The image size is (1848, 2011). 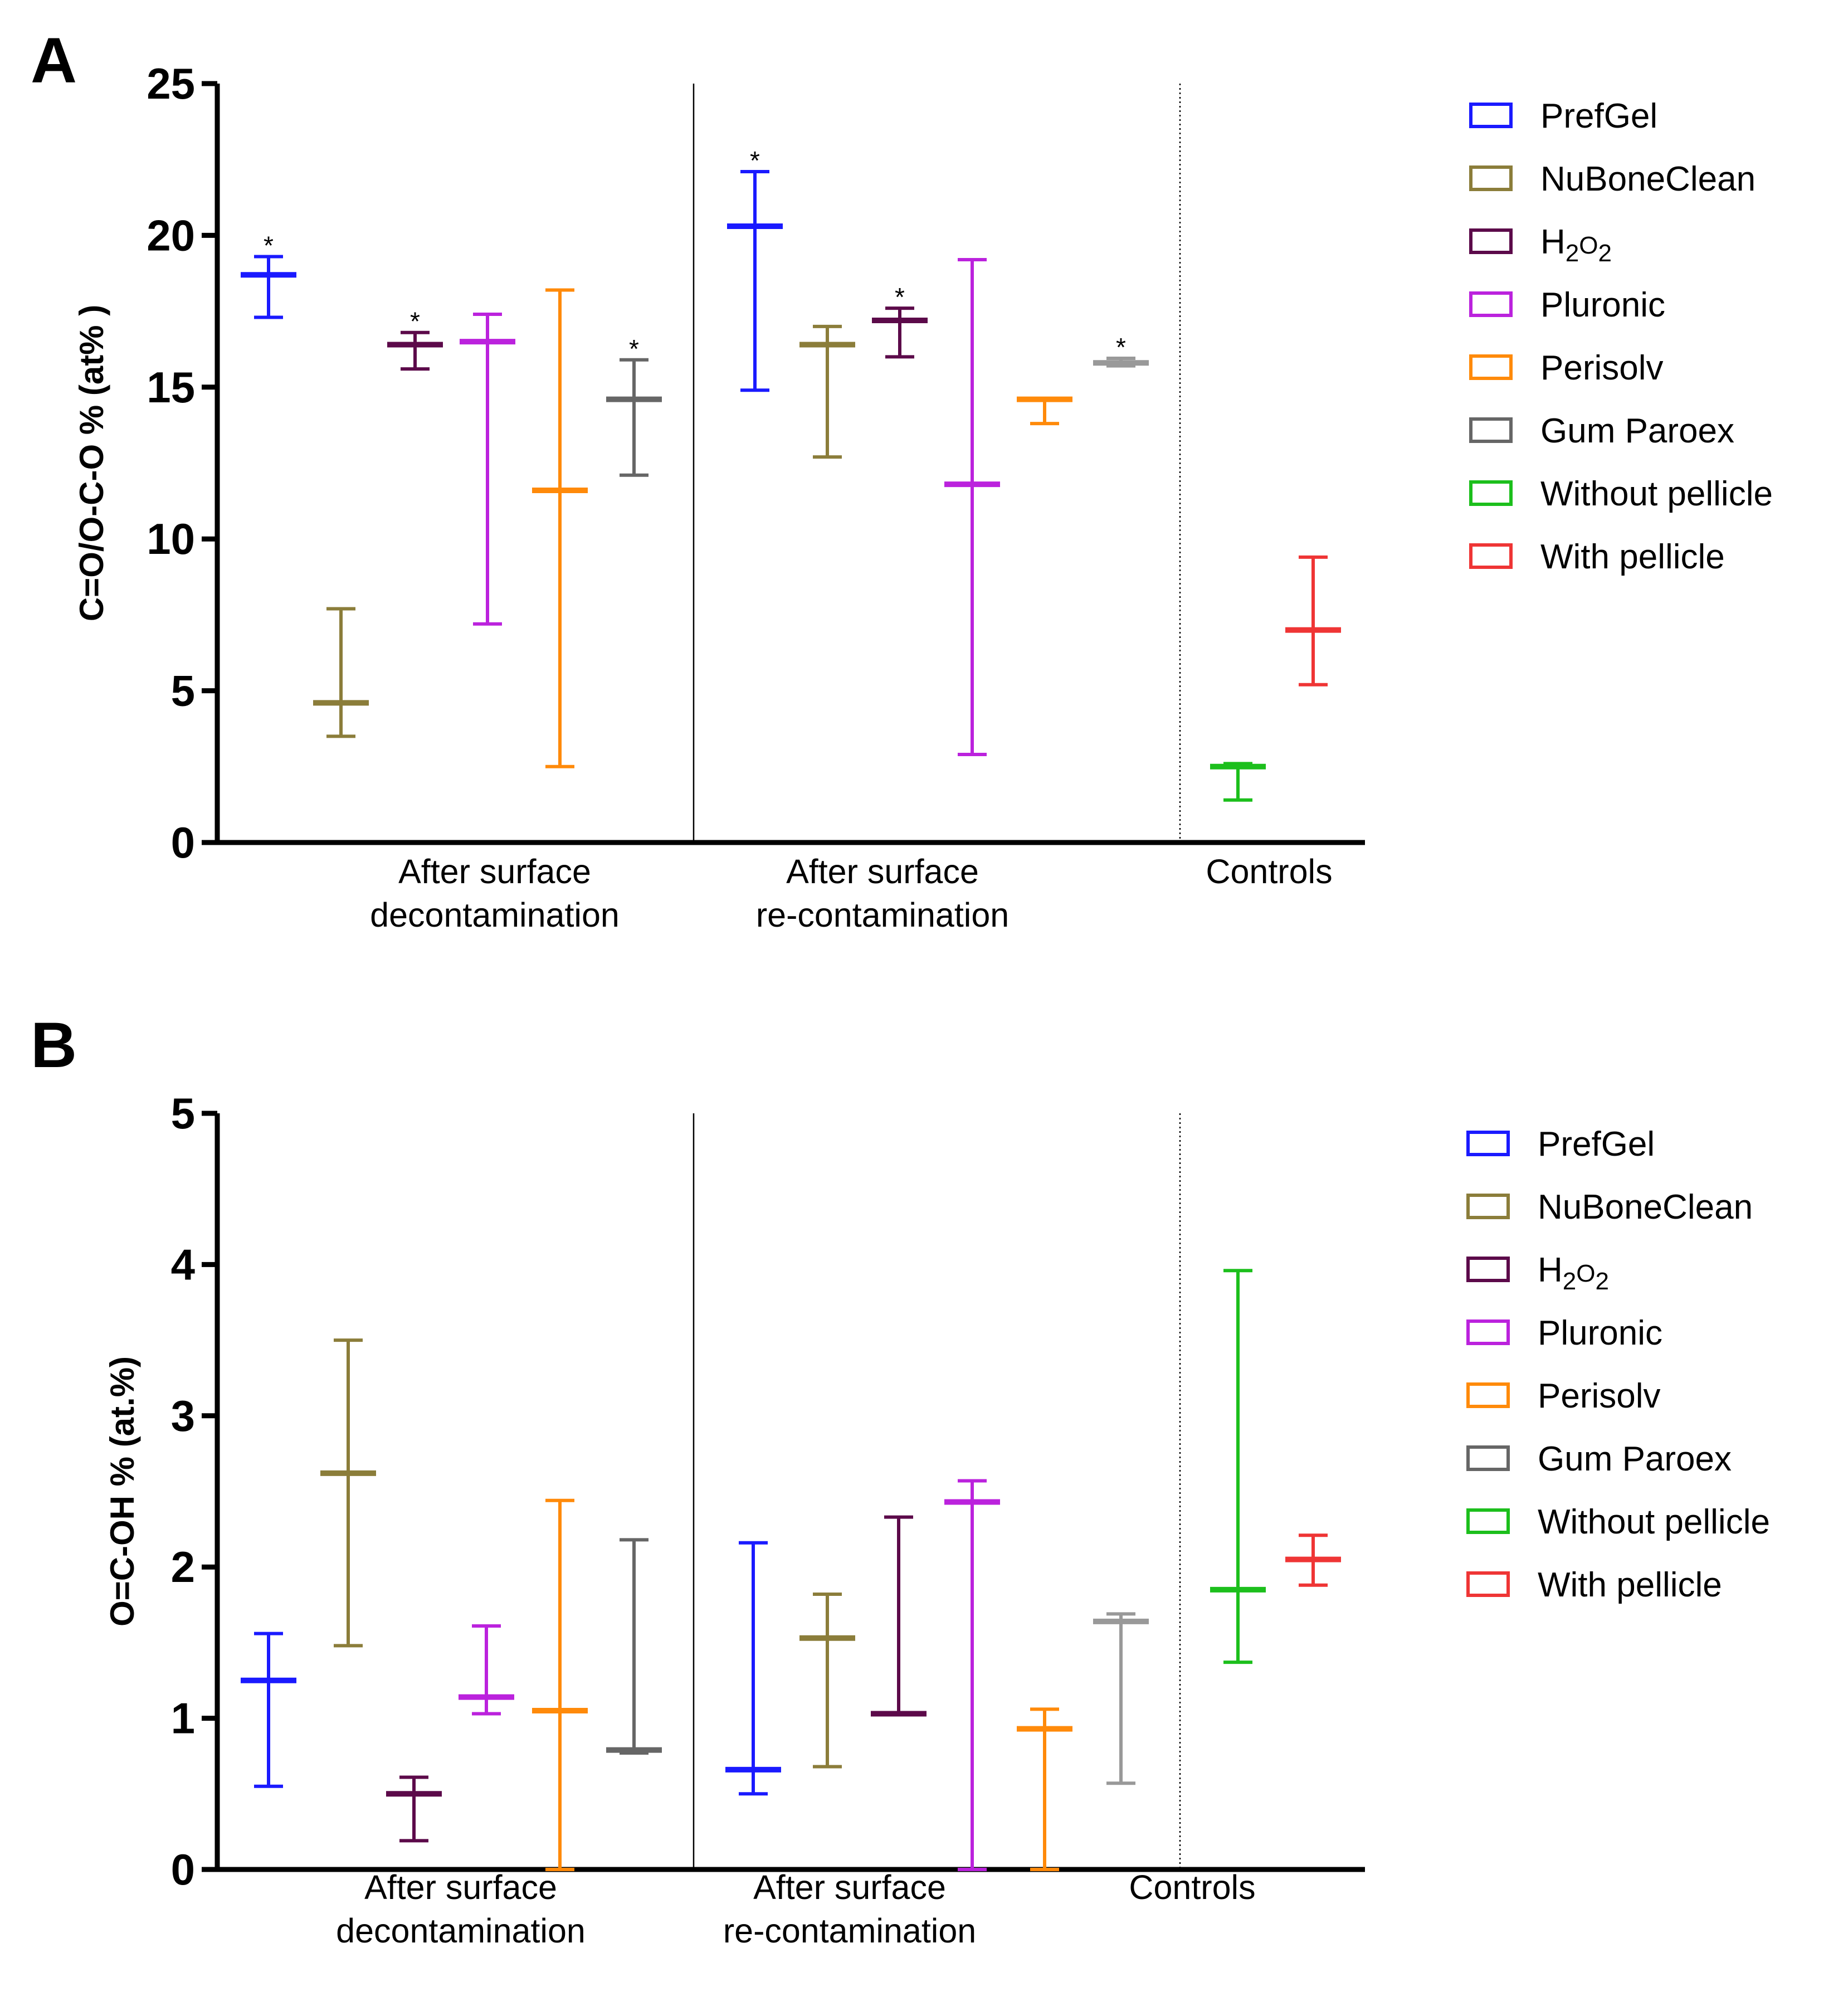 What do you see at coordinates (183, 1718) in the screenshot?
I see `y-tick-label: 1` at bounding box center [183, 1718].